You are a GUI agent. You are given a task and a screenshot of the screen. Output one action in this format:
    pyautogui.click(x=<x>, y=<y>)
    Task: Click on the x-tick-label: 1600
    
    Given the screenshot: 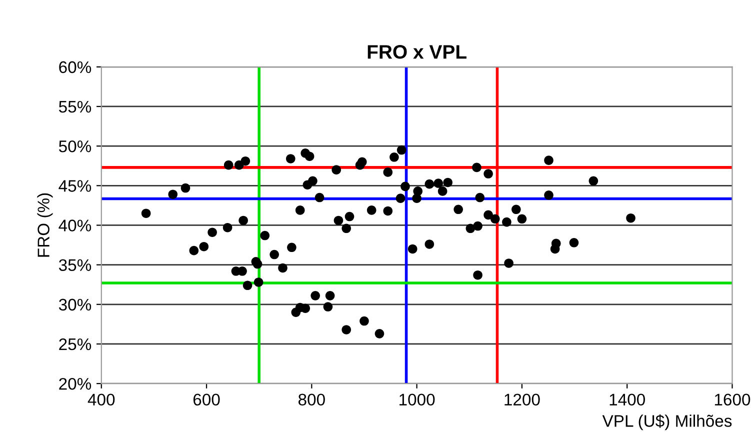 What is the action you would take?
    pyautogui.click(x=732, y=400)
    